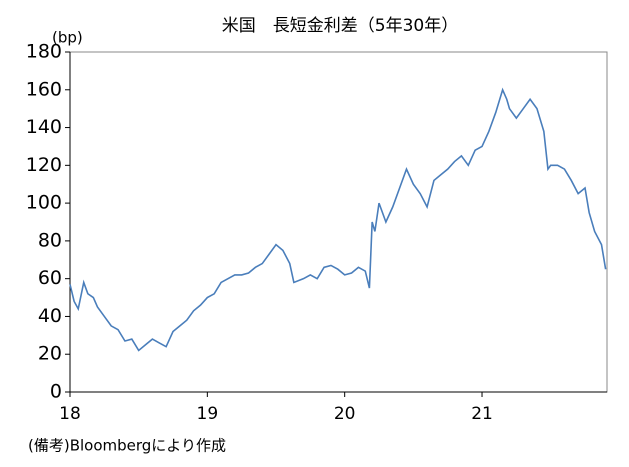 Image resolution: width=629 pixels, height=467 pixels. Describe the element at coordinates (482, 414) in the screenshot. I see `x-tick-label: 21` at that location.